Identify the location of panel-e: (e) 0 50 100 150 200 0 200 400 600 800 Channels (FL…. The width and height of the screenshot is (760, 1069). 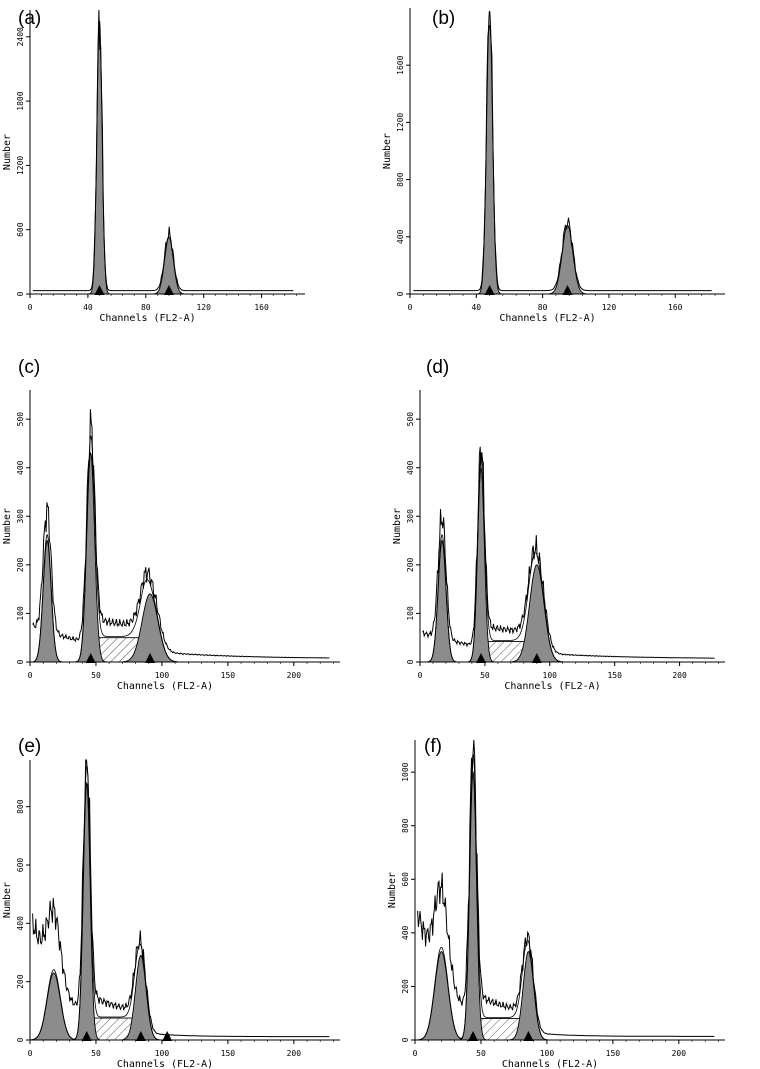
(171, 902).